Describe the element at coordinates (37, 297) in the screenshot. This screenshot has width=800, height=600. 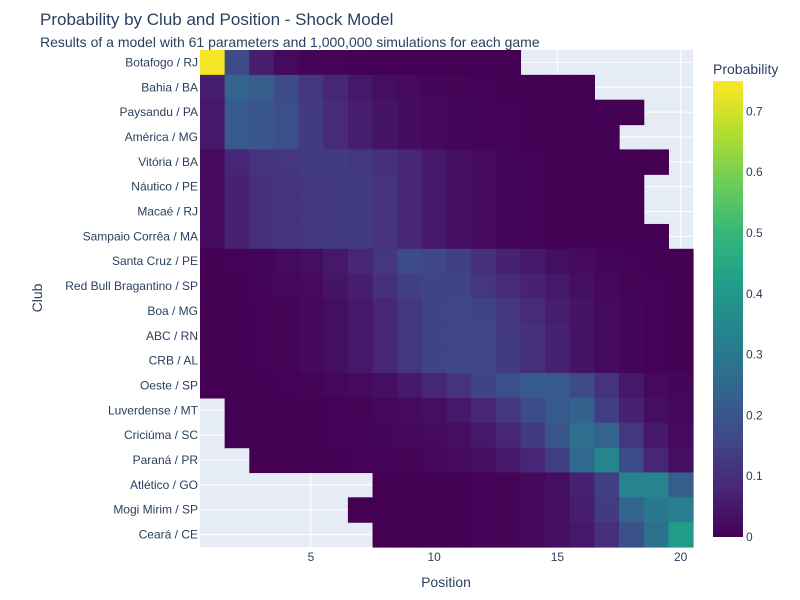
I see `y-axis-title: Club` at that location.